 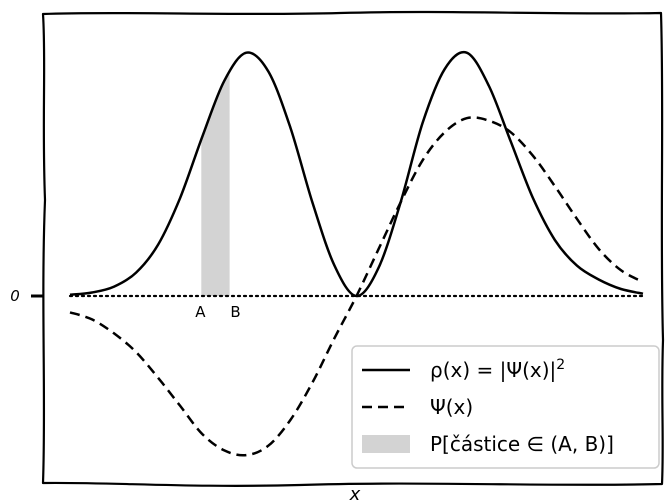 What do you see at coordinates (560, 365) in the screenshot?
I see `legend-label-superscript: 2` at bounding box center [560, 365].